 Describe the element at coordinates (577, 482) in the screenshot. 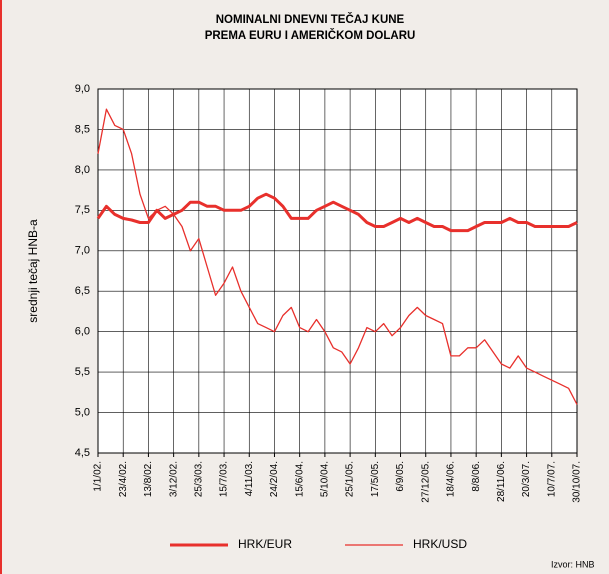

I see `x-tick-label: 30/10/07.` at that location.